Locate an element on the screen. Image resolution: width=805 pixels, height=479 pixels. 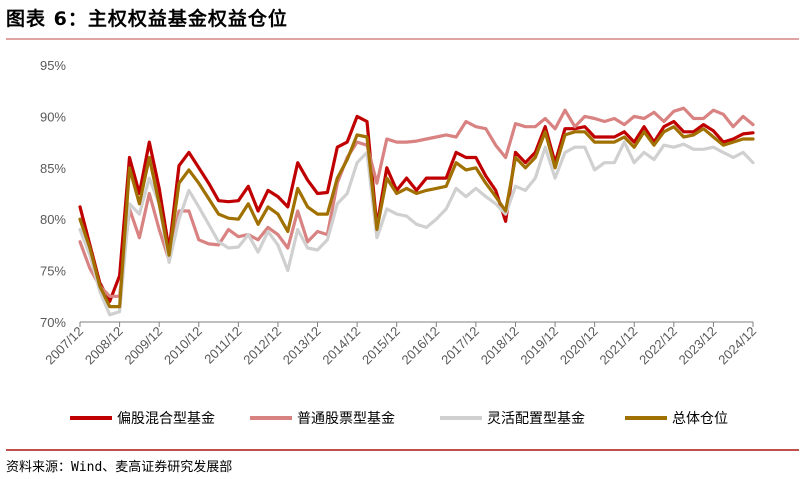
legend-label: 灵活配置型基金 is located at coordinates (536, 418).